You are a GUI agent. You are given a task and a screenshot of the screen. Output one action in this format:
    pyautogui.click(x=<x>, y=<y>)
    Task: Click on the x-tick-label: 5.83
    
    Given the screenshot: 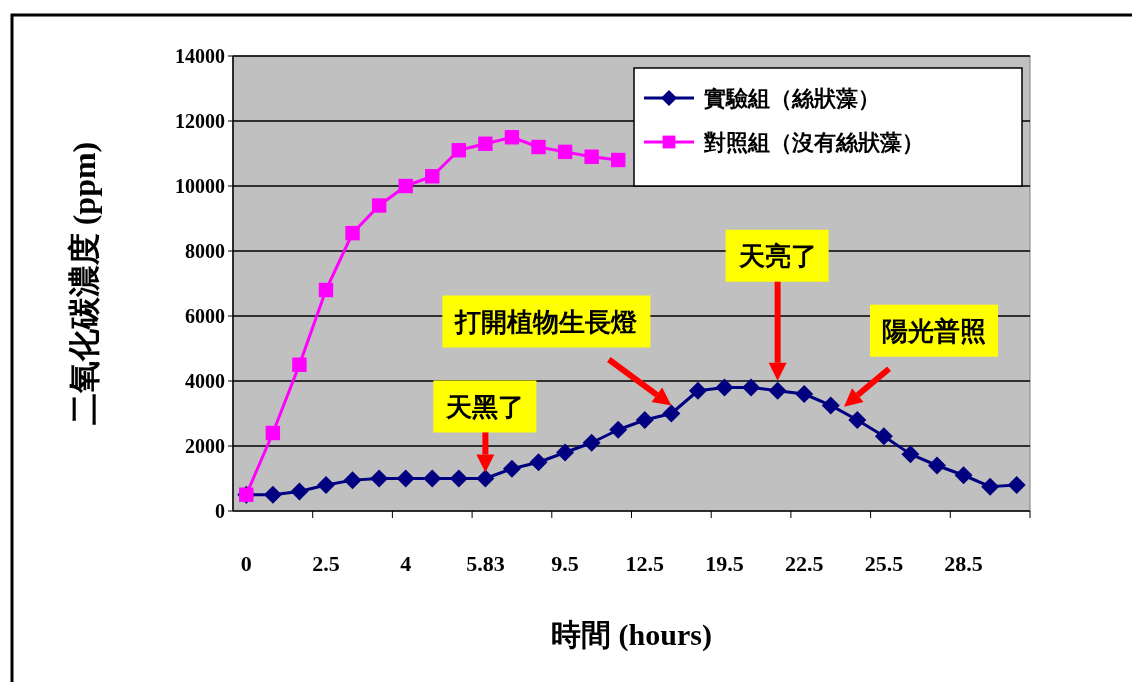 What is the action you would take?
    pyautogui.click(x=485, y=563)
    